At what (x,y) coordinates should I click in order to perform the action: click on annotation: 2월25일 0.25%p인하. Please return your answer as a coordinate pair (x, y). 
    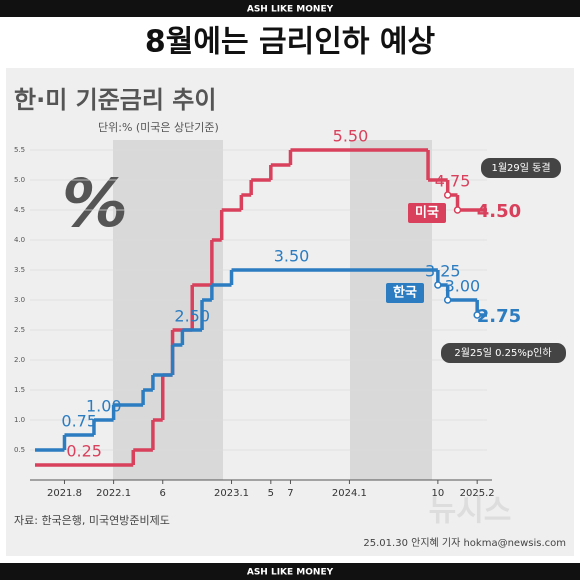
    Looking at the image, I should click on (502, 352).